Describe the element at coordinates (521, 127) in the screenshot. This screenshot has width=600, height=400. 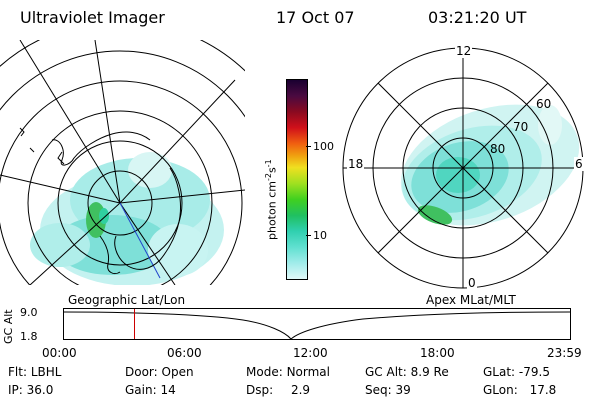
I see `mlat-label-70: 70` at that location.